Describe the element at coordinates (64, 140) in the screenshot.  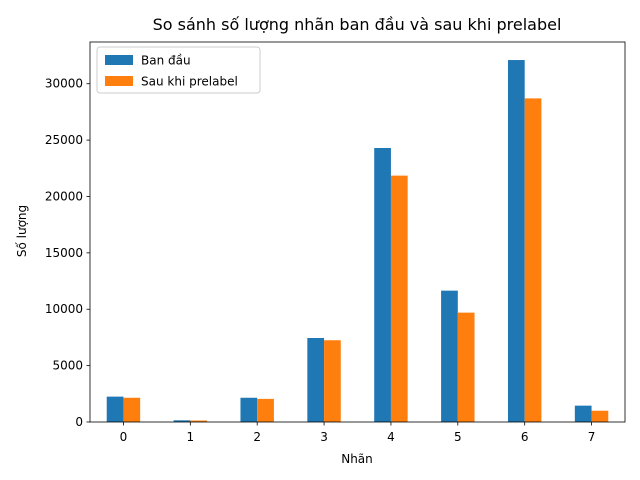
I see `y-tick-label: 25000` at that location.